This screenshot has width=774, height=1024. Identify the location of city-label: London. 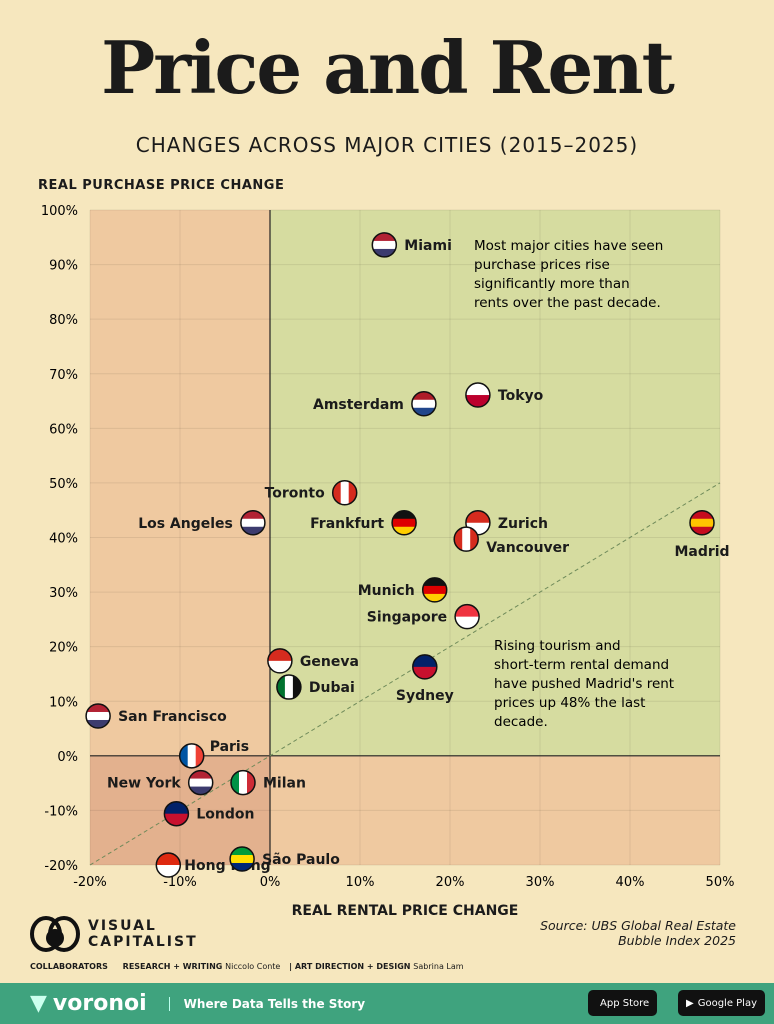
(225, 815).